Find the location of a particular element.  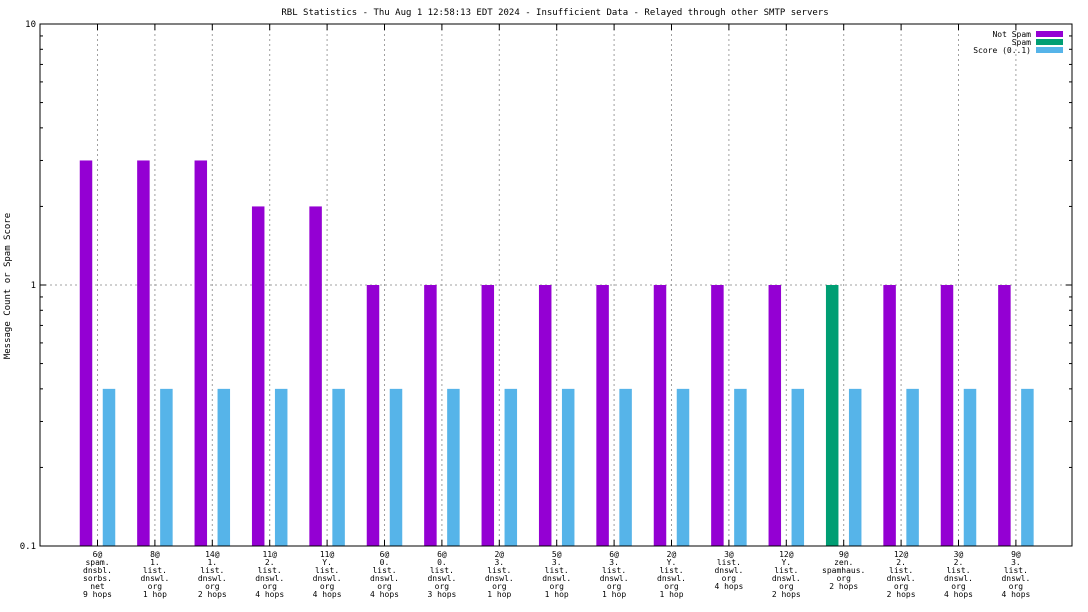

x-tick-label: 3@ list. dnswl. org 4 hops is located at coordinates (728, 570).